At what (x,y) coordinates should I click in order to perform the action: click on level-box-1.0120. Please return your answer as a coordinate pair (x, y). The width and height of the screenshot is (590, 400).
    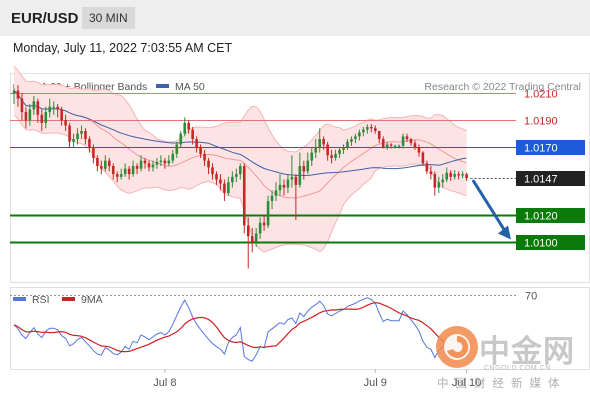
    Looking at the image, I should click on (550, 215).